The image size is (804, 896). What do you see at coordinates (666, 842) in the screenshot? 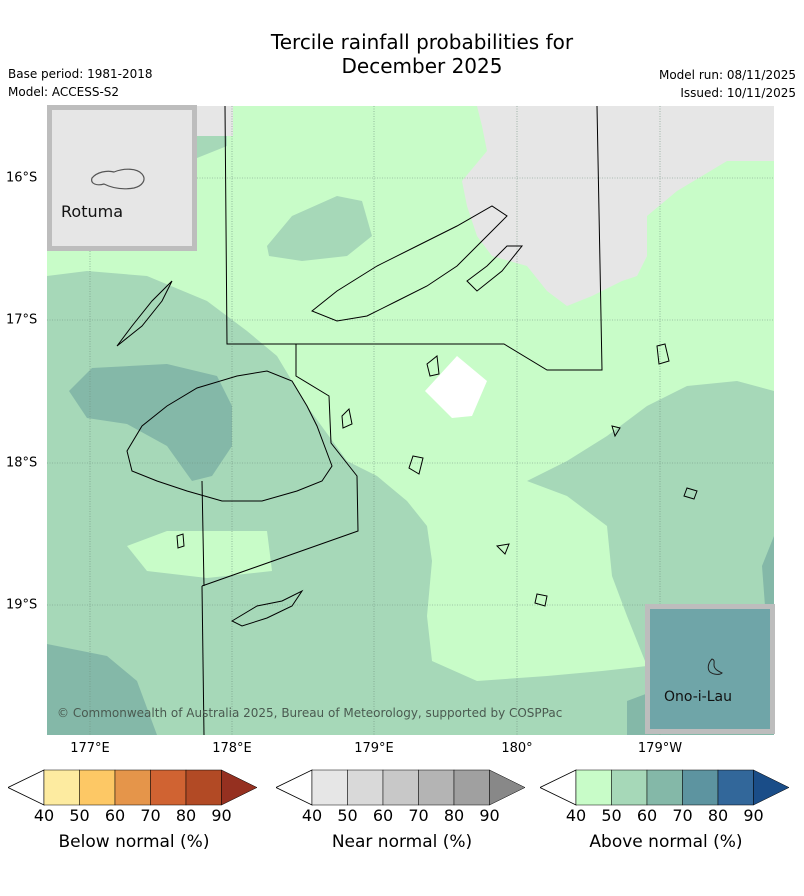
I see `colorbar-title: Above normal (%)` at bounding box center [666, 842].